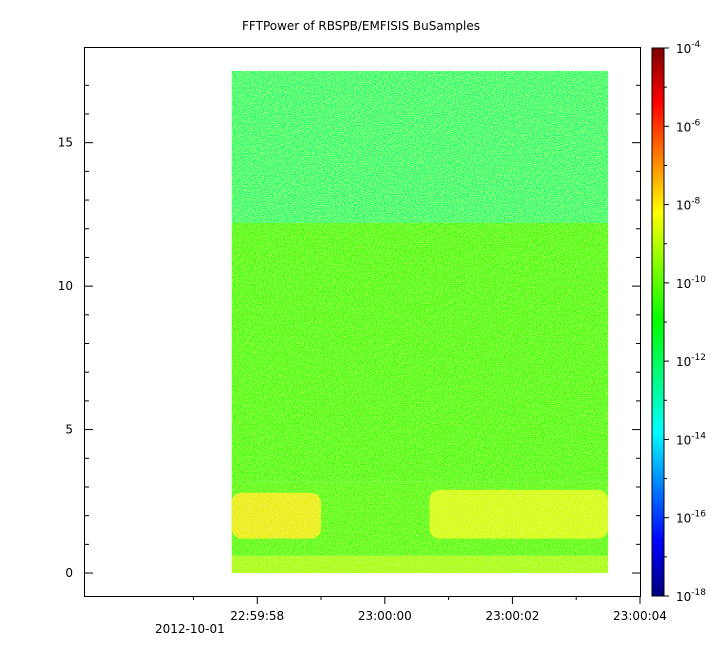 The height and width of the screenshot is (656, 724). Describe the element at coordinates (65, 286) in the screenshot. I see `y-tick-label: 10` at that location.